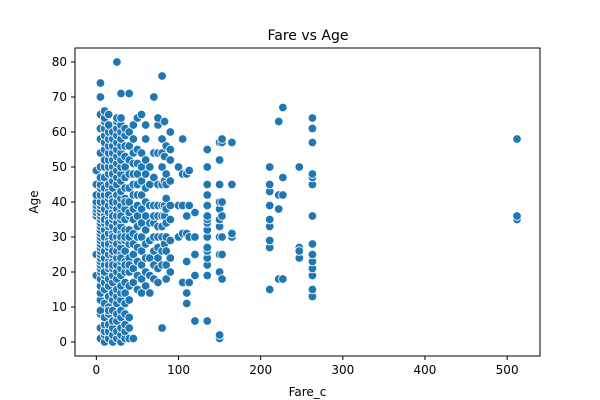  I want to click on y-tick-label: 80, so click(59, 62).